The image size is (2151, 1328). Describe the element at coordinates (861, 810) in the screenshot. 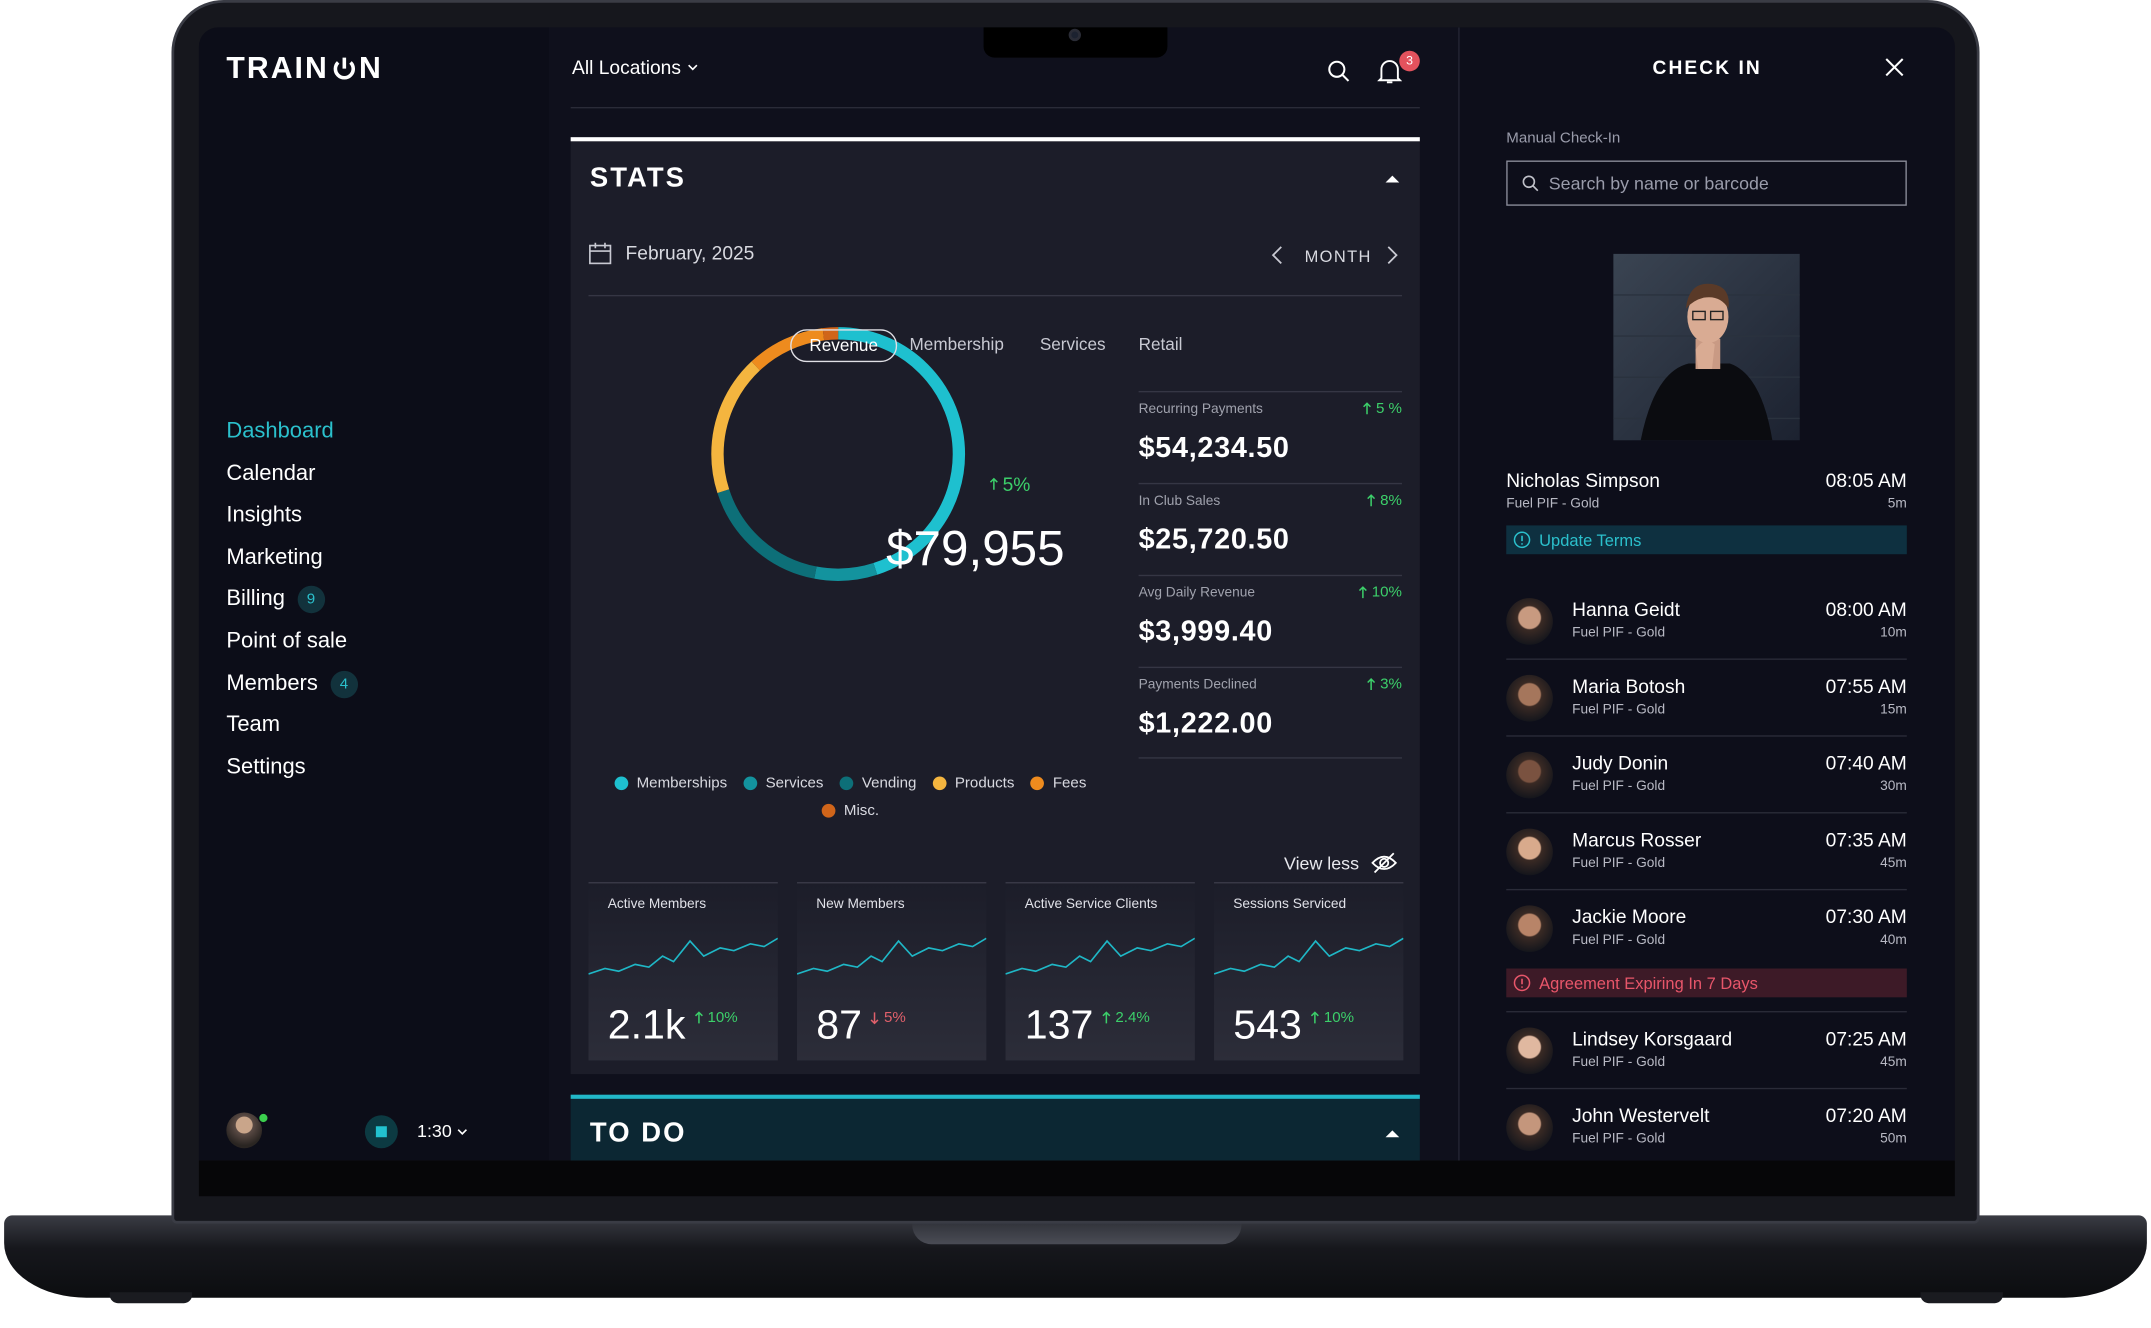

I see `legend-label: Misc.` at that location.